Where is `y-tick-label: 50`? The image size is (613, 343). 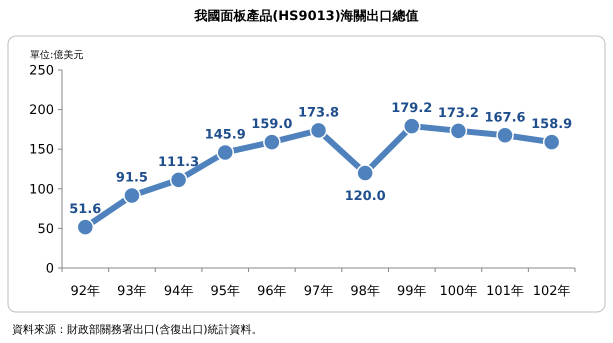
y-tick-label: 50 is located at coordinates (45, 229).